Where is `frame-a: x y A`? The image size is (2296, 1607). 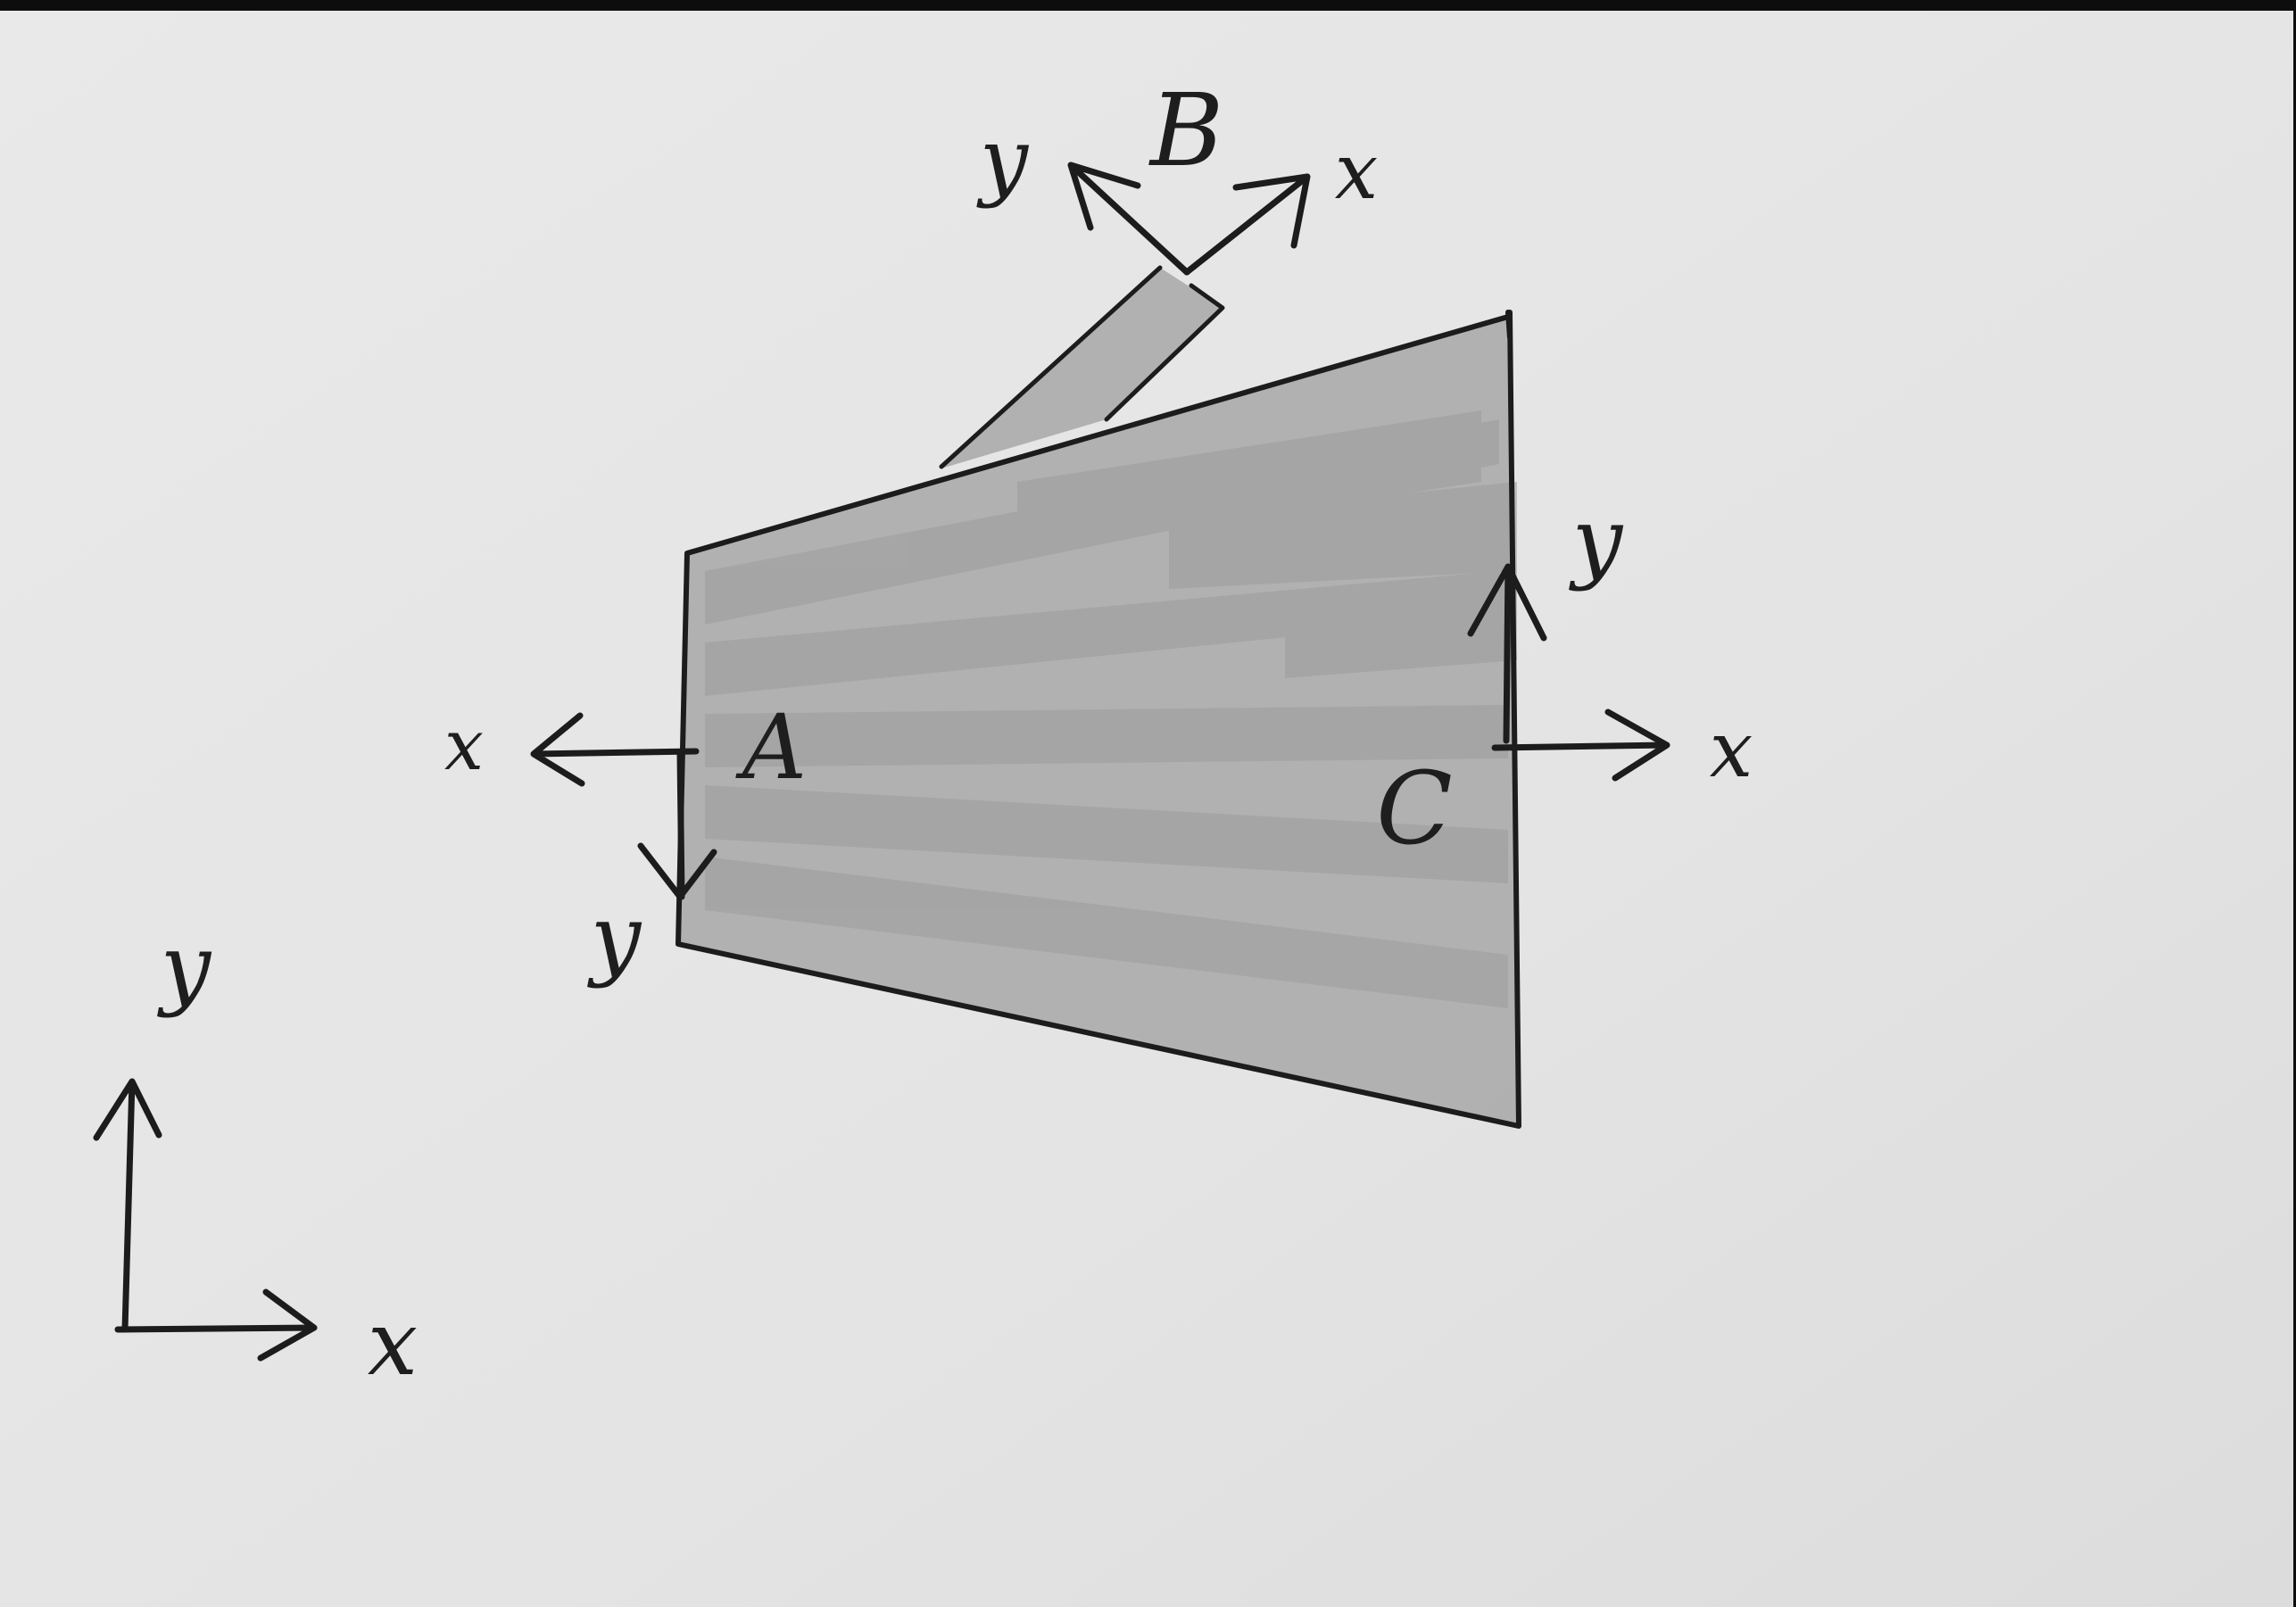 frame-a: x y A is located at coordinates (625, 842).